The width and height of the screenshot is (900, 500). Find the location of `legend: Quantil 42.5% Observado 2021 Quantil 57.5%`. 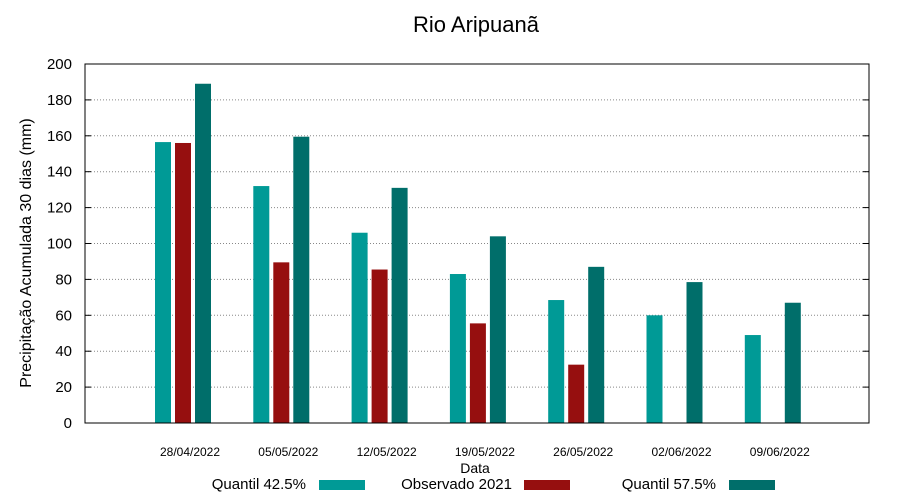

legend: Quantil 42.5% Observado 2021 Quantil 57.5% is located at coordinates (493, 484).